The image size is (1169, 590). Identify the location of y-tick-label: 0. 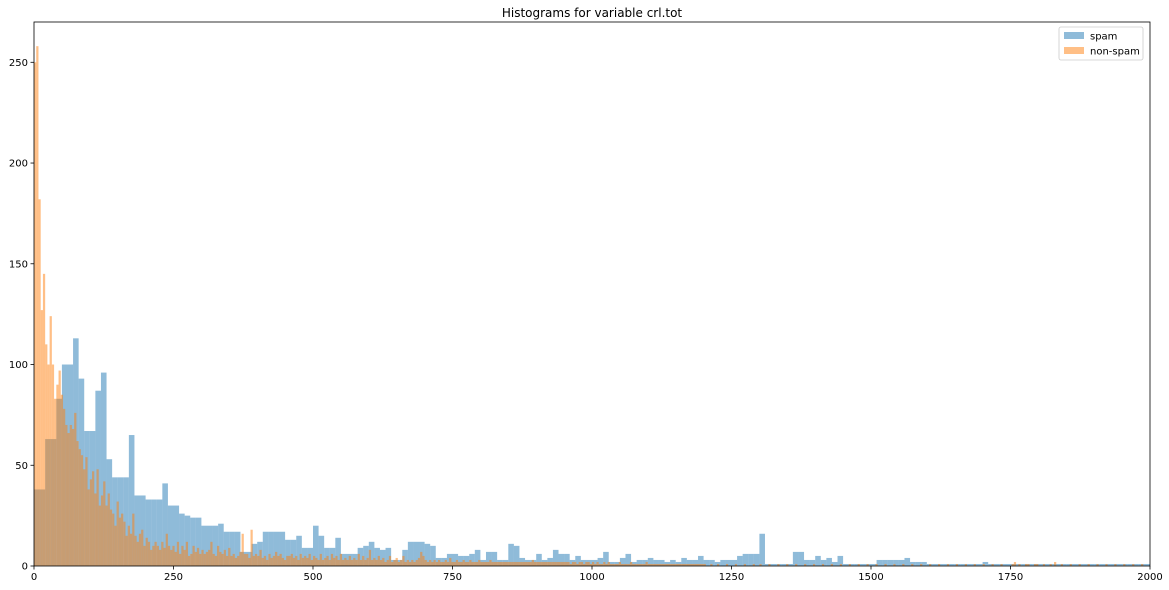
(25, 567).